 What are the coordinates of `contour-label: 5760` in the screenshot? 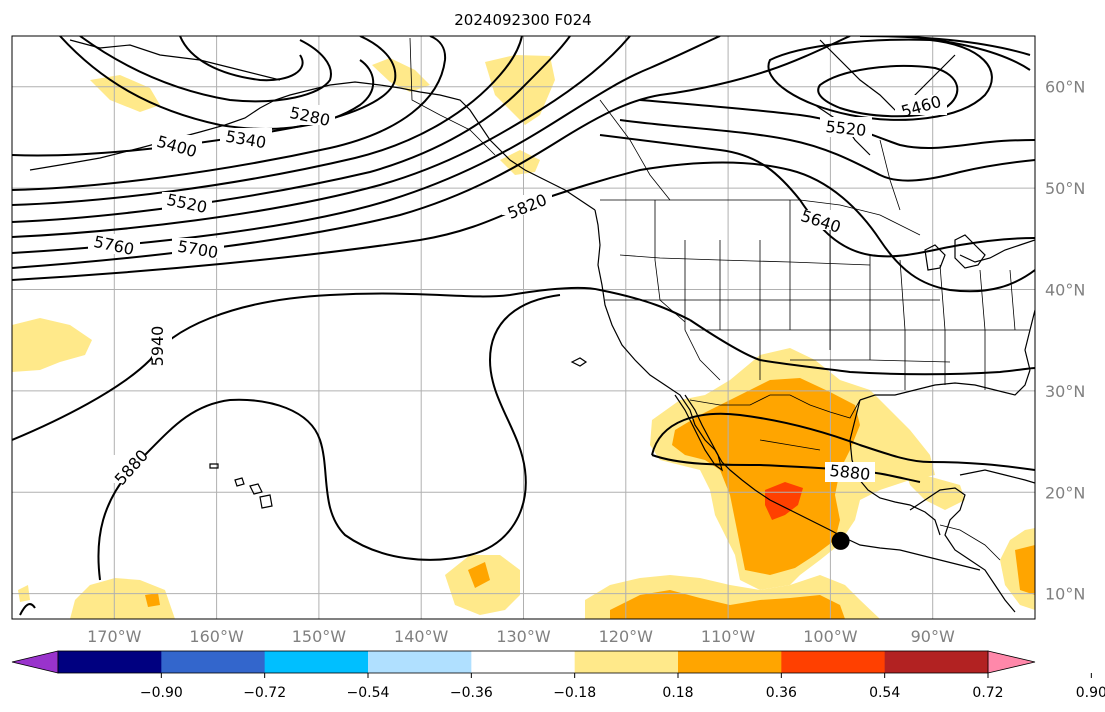 It's located at (114, 245).